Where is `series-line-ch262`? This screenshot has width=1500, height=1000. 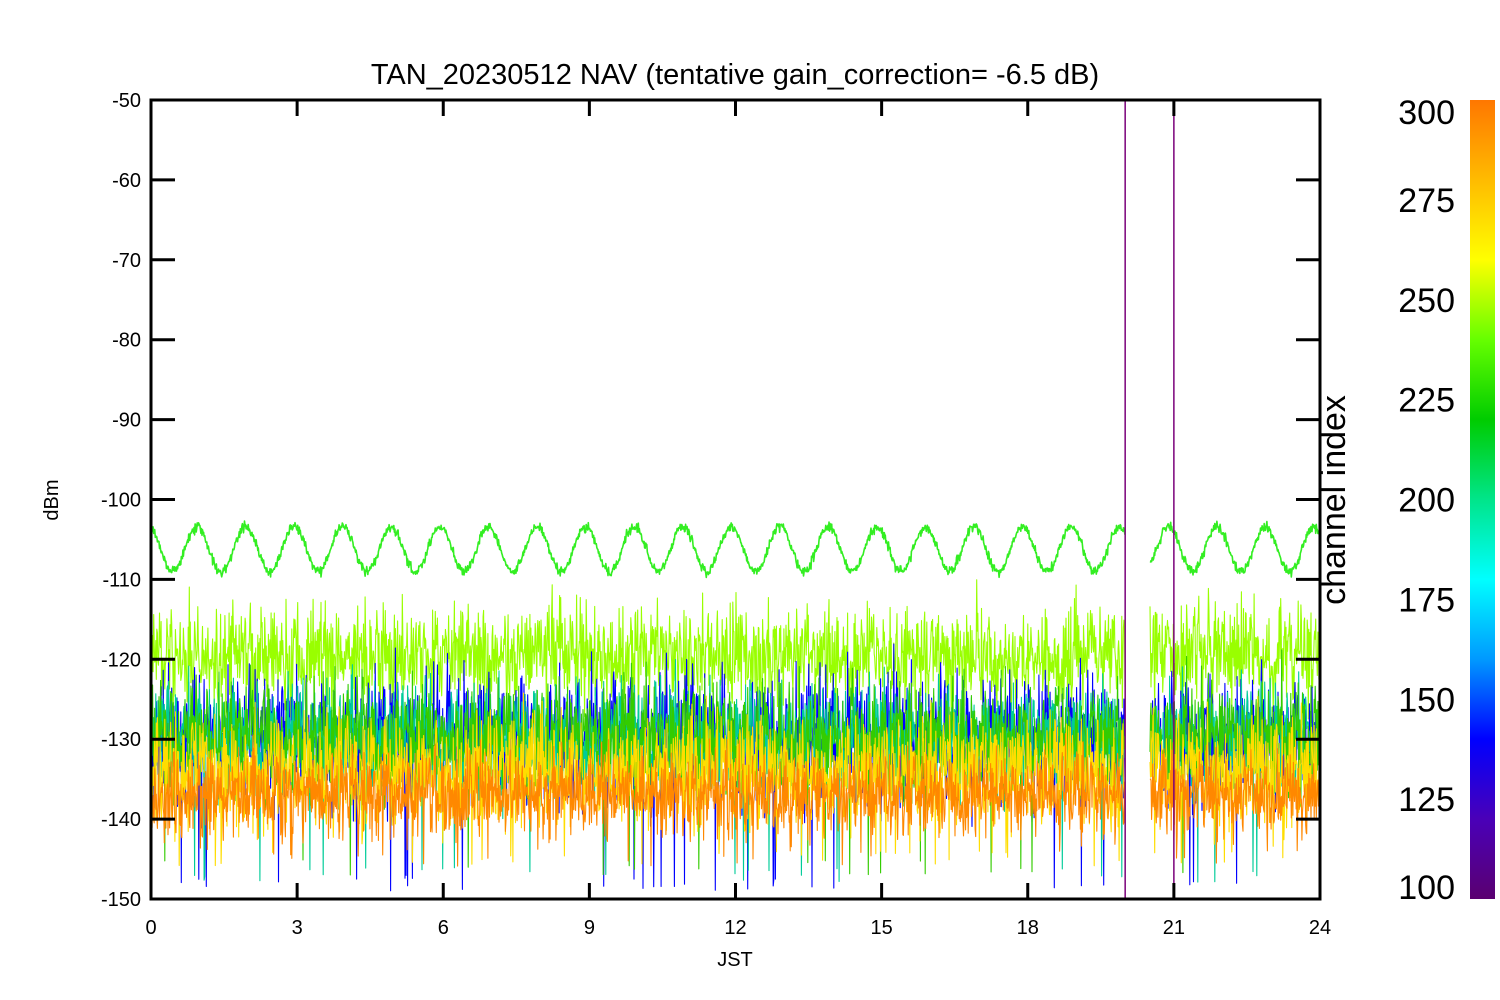
series-line-ch262 is located at coordinates (735, 655).